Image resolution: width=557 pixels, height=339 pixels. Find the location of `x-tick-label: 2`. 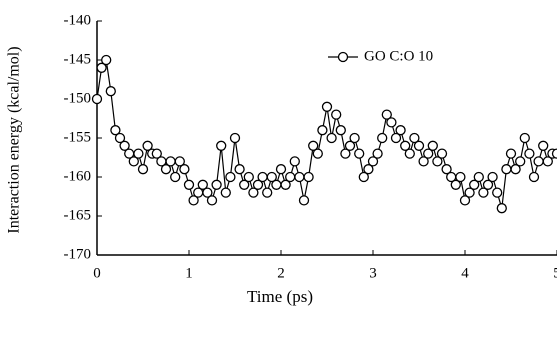

x-tick-label: 2 is located at coordinates (281, 273).